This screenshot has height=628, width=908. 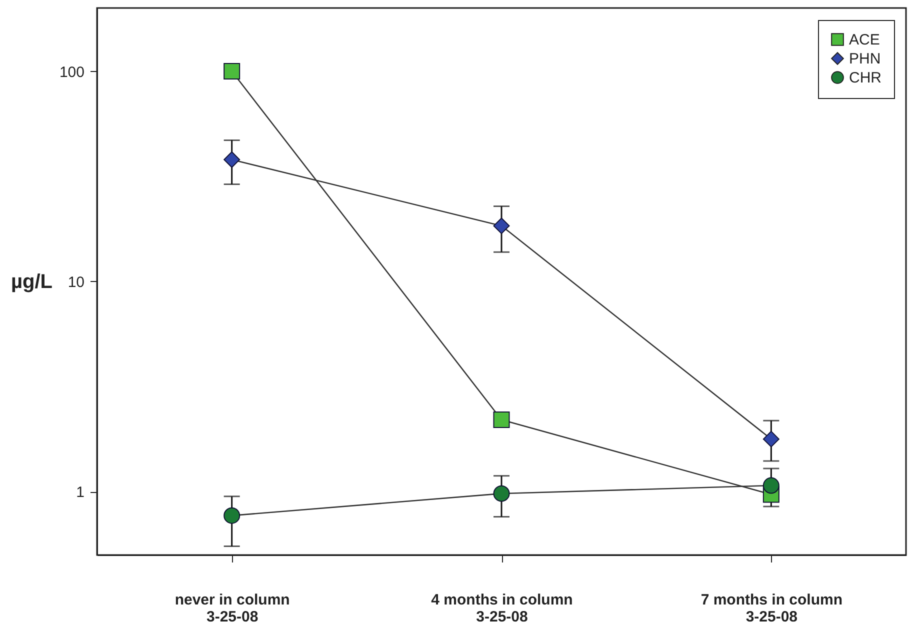 I want to click on legend-label: CHR, so click(x=865, y=78).